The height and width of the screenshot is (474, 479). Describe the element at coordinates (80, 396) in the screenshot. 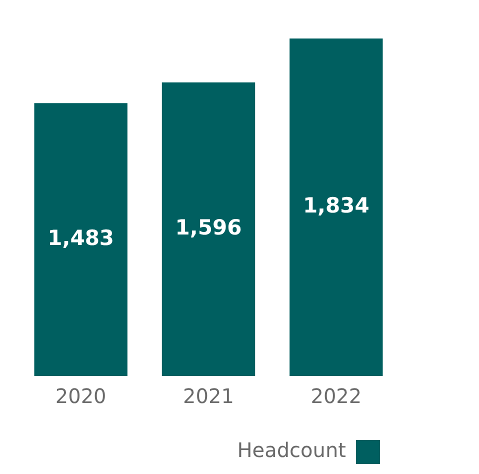

I see `x-tick-label: 2020` at that location.